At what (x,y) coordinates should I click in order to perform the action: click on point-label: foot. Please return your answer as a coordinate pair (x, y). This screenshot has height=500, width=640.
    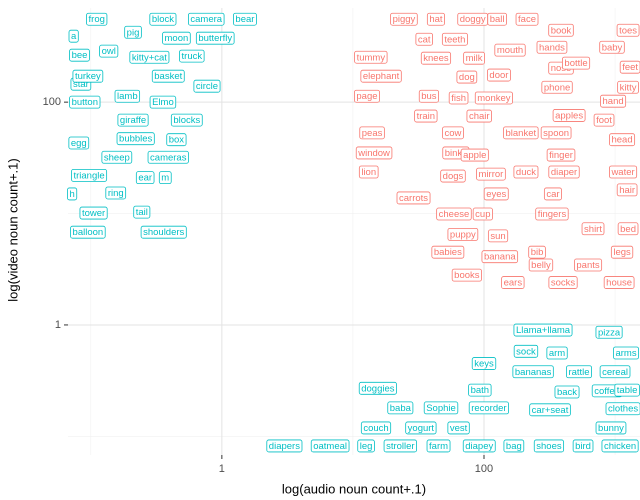
    Looking at the image, I should click on (604, 120).